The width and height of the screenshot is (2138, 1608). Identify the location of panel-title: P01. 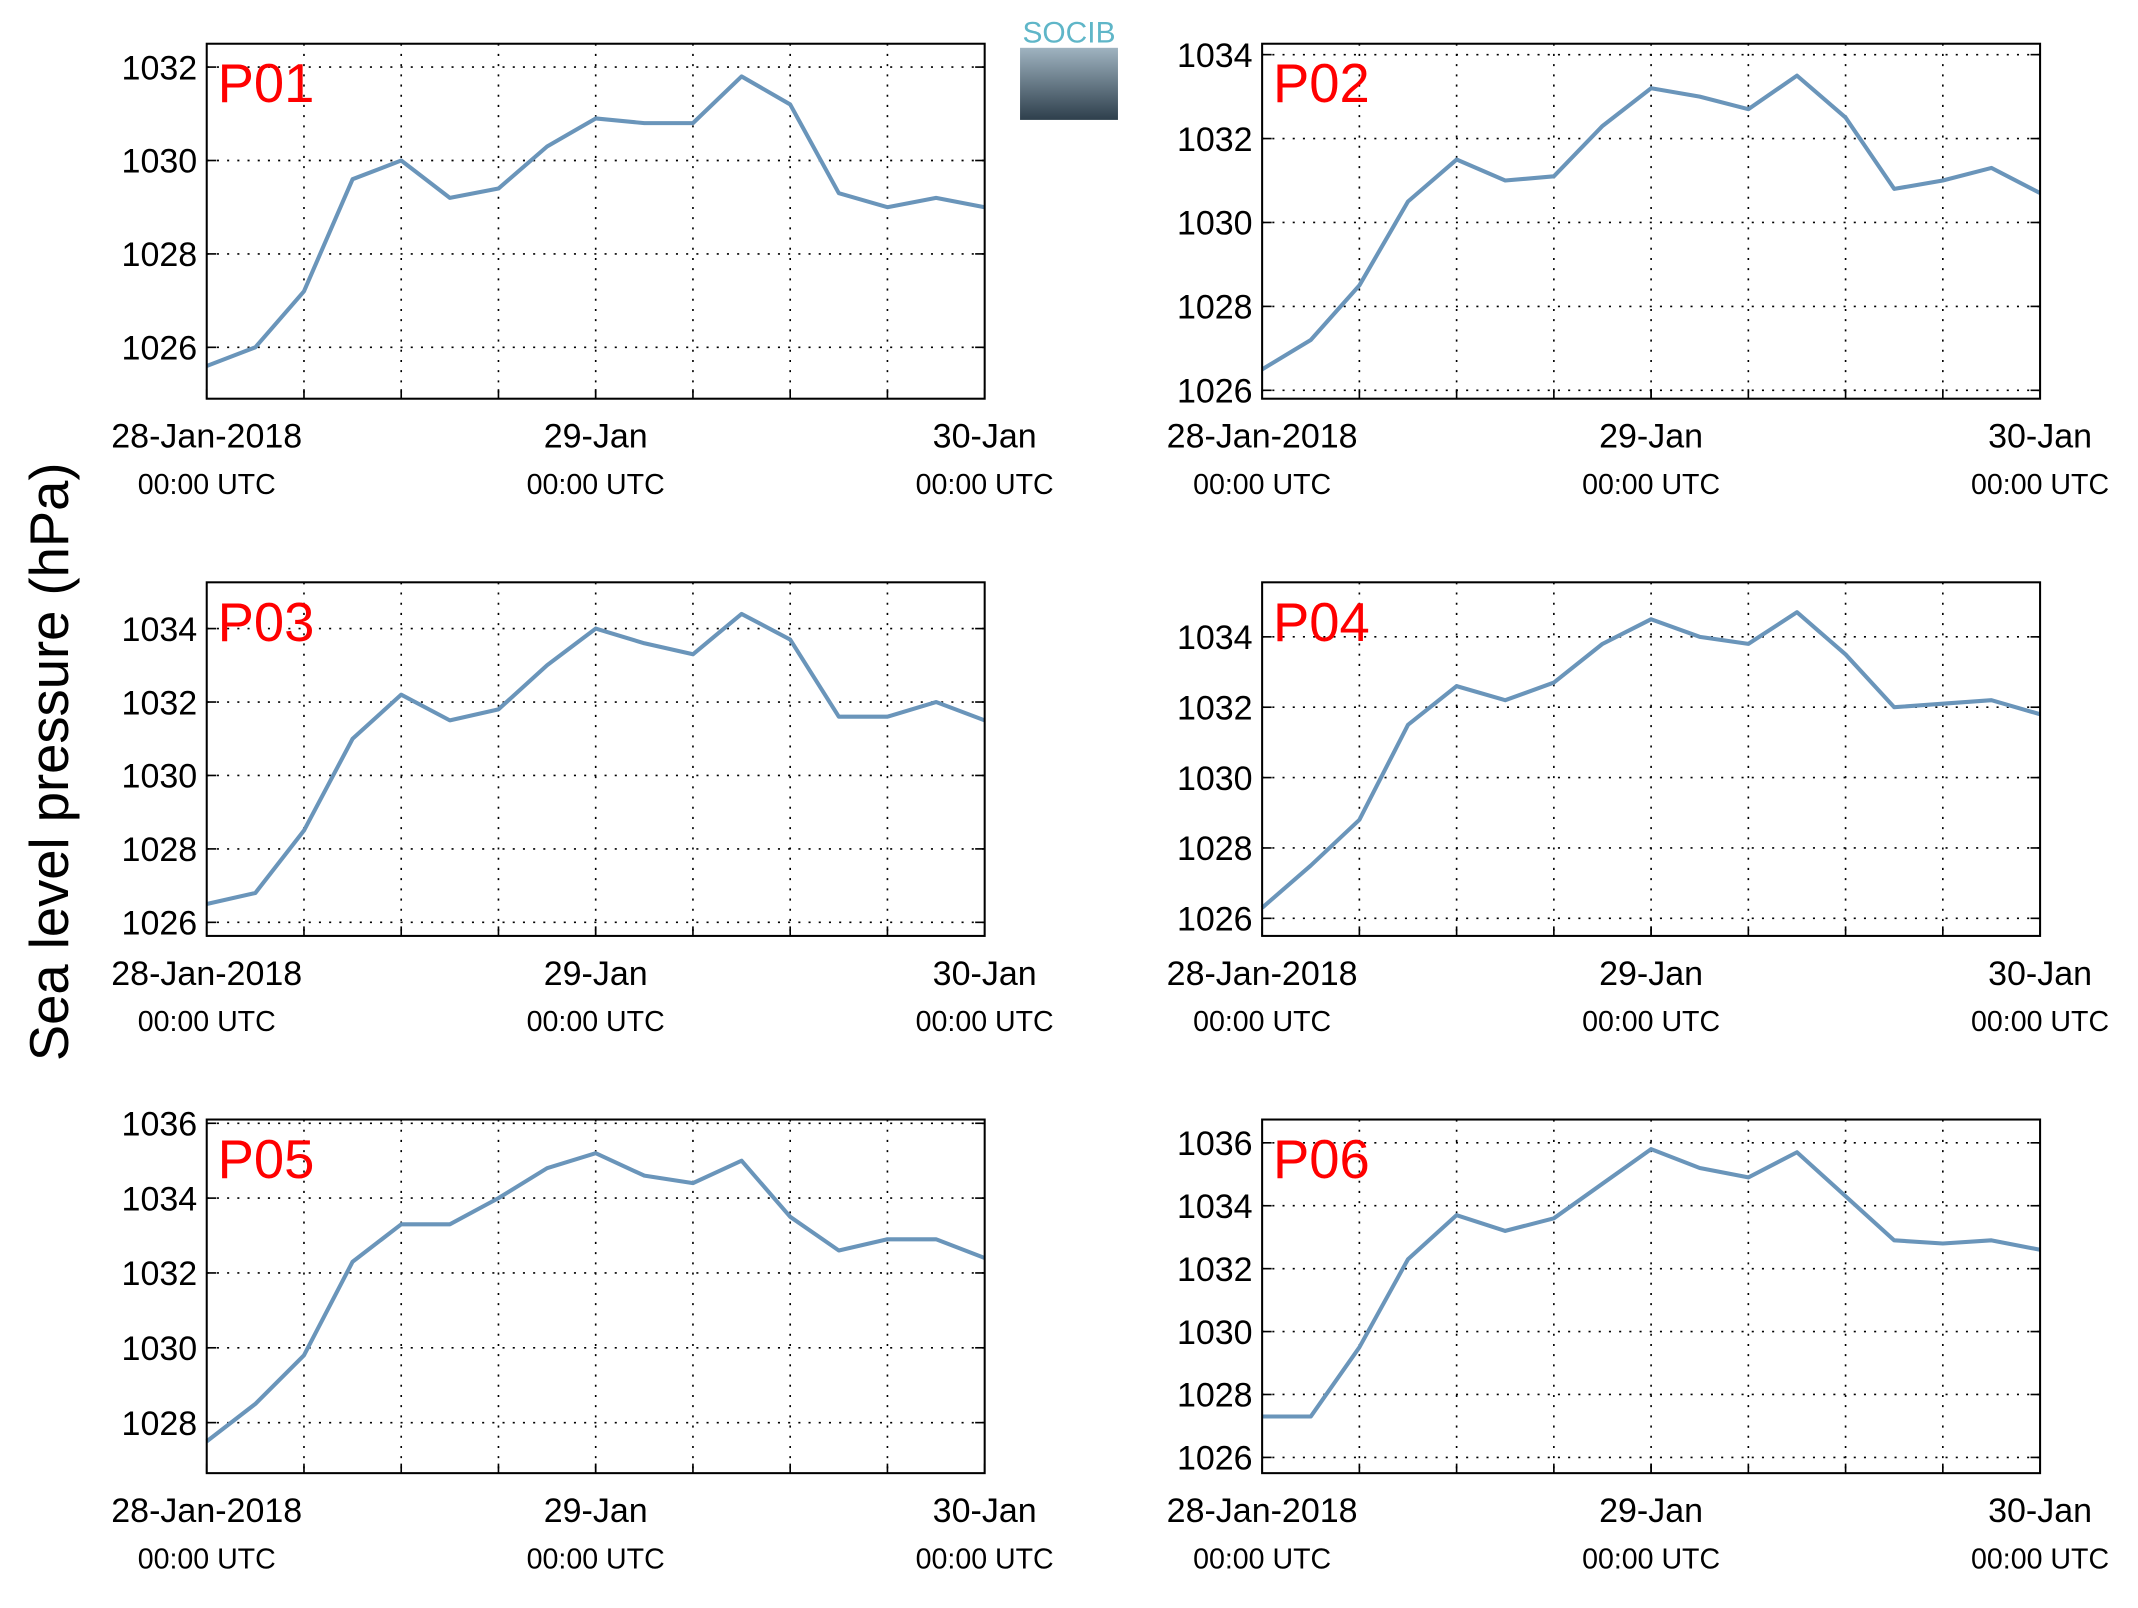
(266, 83).